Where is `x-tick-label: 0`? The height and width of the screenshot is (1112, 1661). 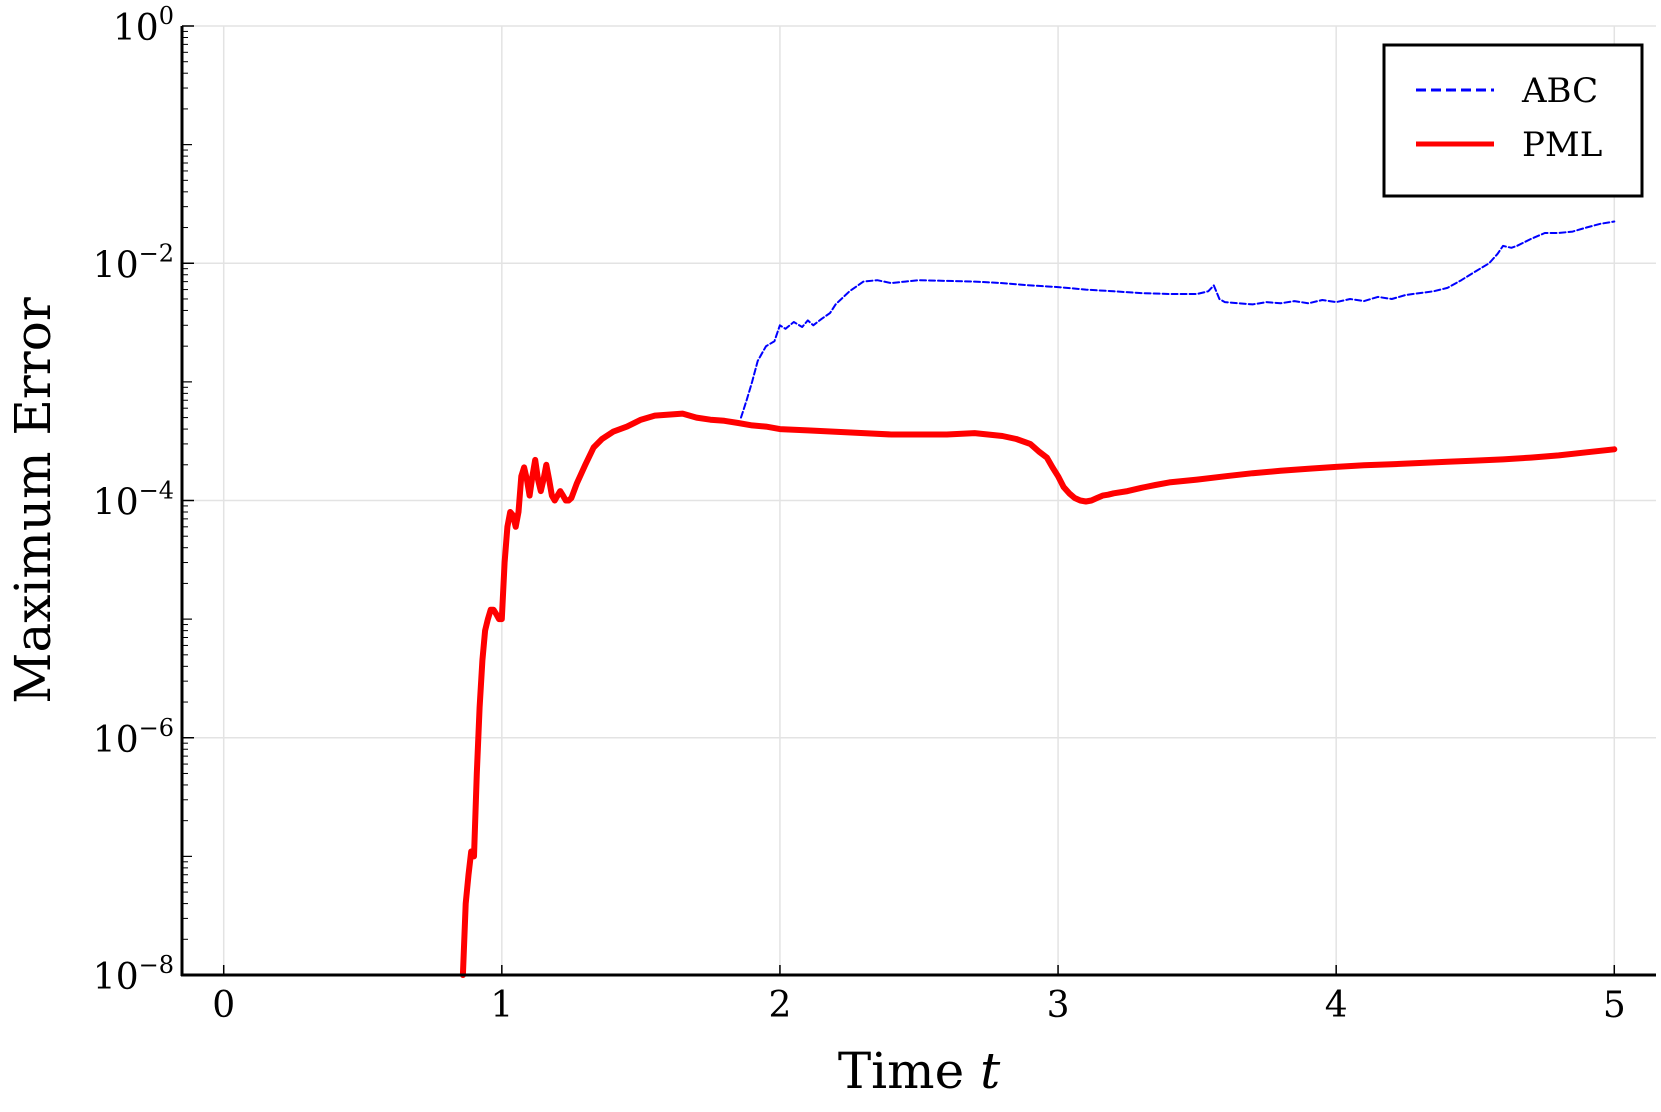 x-tick-label: 0 is located at coordinates (223, 1005).